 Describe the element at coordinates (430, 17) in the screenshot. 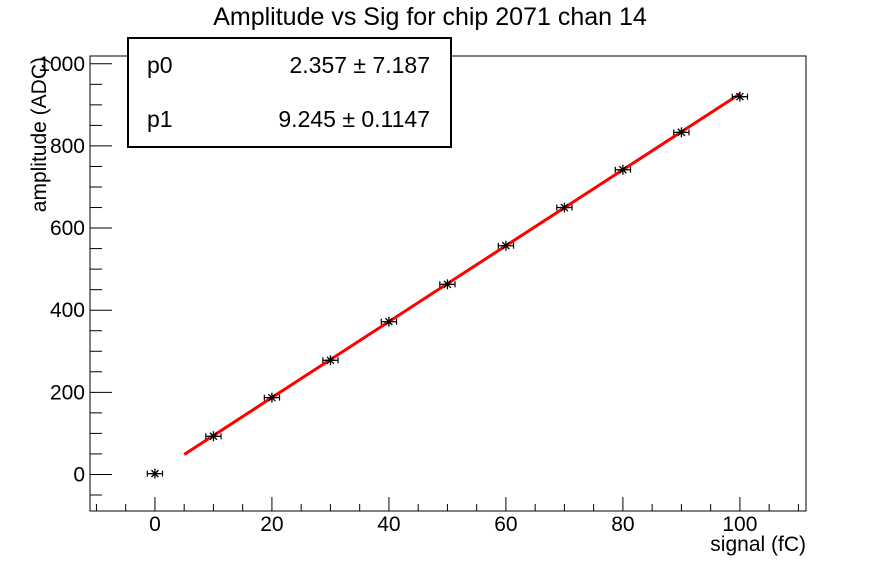

I see `chart-title: Amplitude vs Sig for chip 2071 chan 14` at that location.